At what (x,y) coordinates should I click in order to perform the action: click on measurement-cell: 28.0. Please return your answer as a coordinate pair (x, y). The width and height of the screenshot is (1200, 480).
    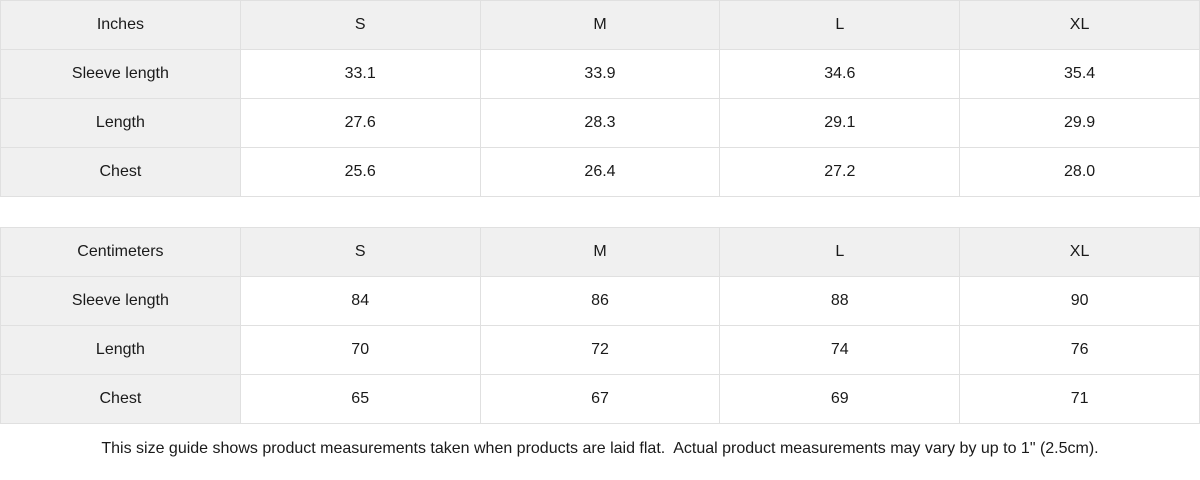
    Looking at the image, I should click on (1079, 172).